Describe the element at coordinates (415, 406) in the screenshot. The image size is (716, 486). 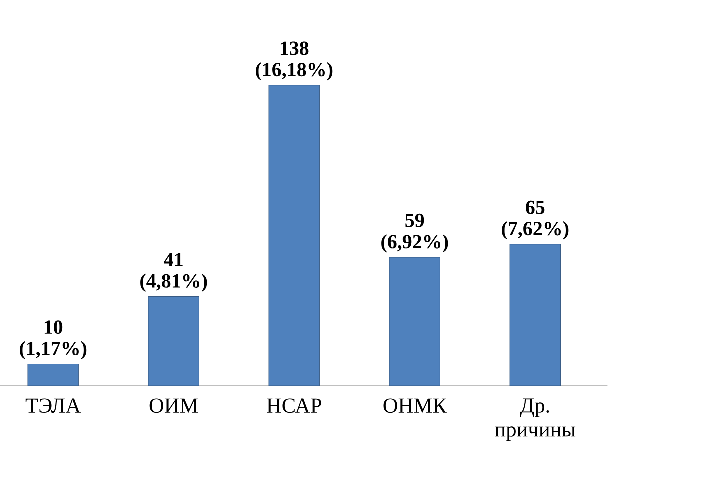
I see `x-tick-label: ОНМК` at that location.